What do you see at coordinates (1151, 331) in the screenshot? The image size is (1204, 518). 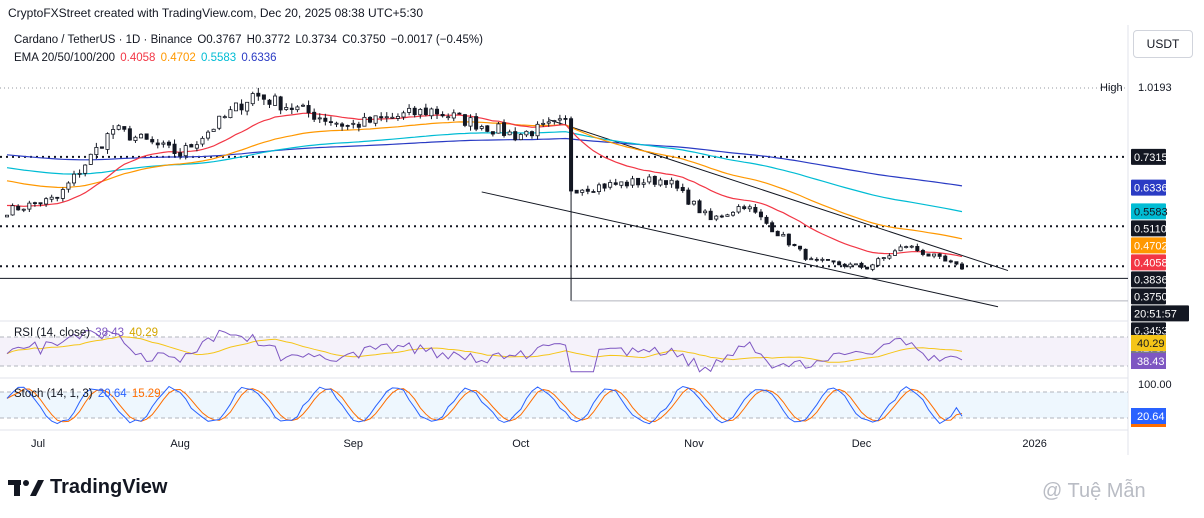 I see `price-tag-label: 0.3453` at bounding box center [1151, 331].